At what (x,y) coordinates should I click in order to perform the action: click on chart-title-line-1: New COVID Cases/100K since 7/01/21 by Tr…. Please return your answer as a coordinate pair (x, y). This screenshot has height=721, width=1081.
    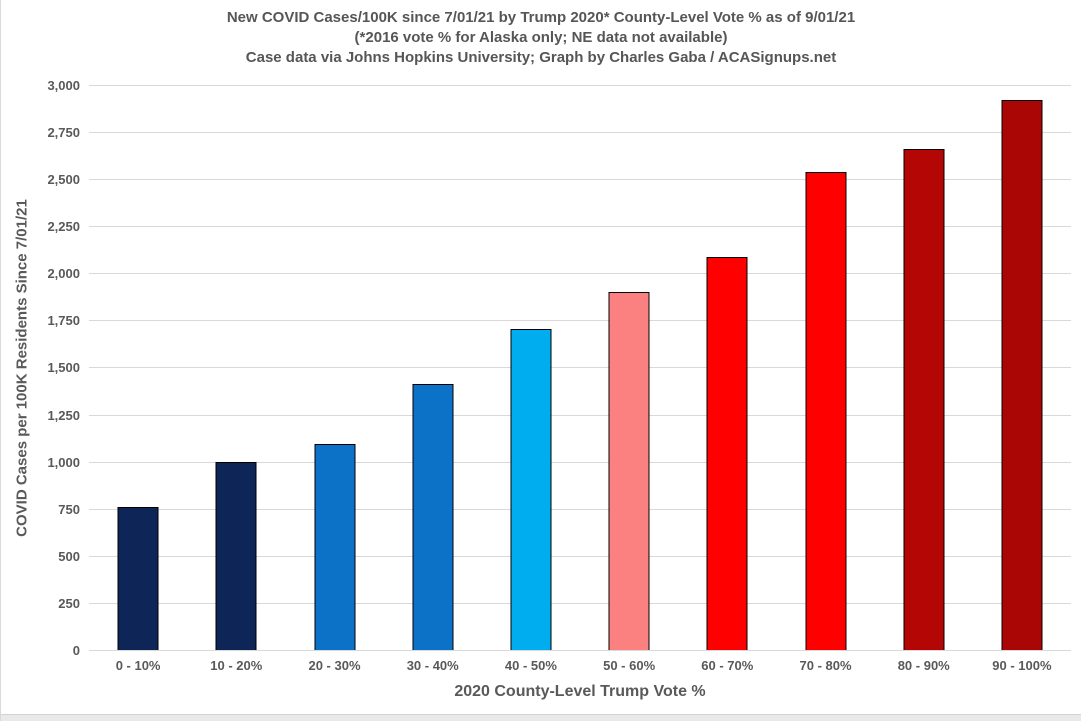
    Looking at the image, I should click on (541, 17).